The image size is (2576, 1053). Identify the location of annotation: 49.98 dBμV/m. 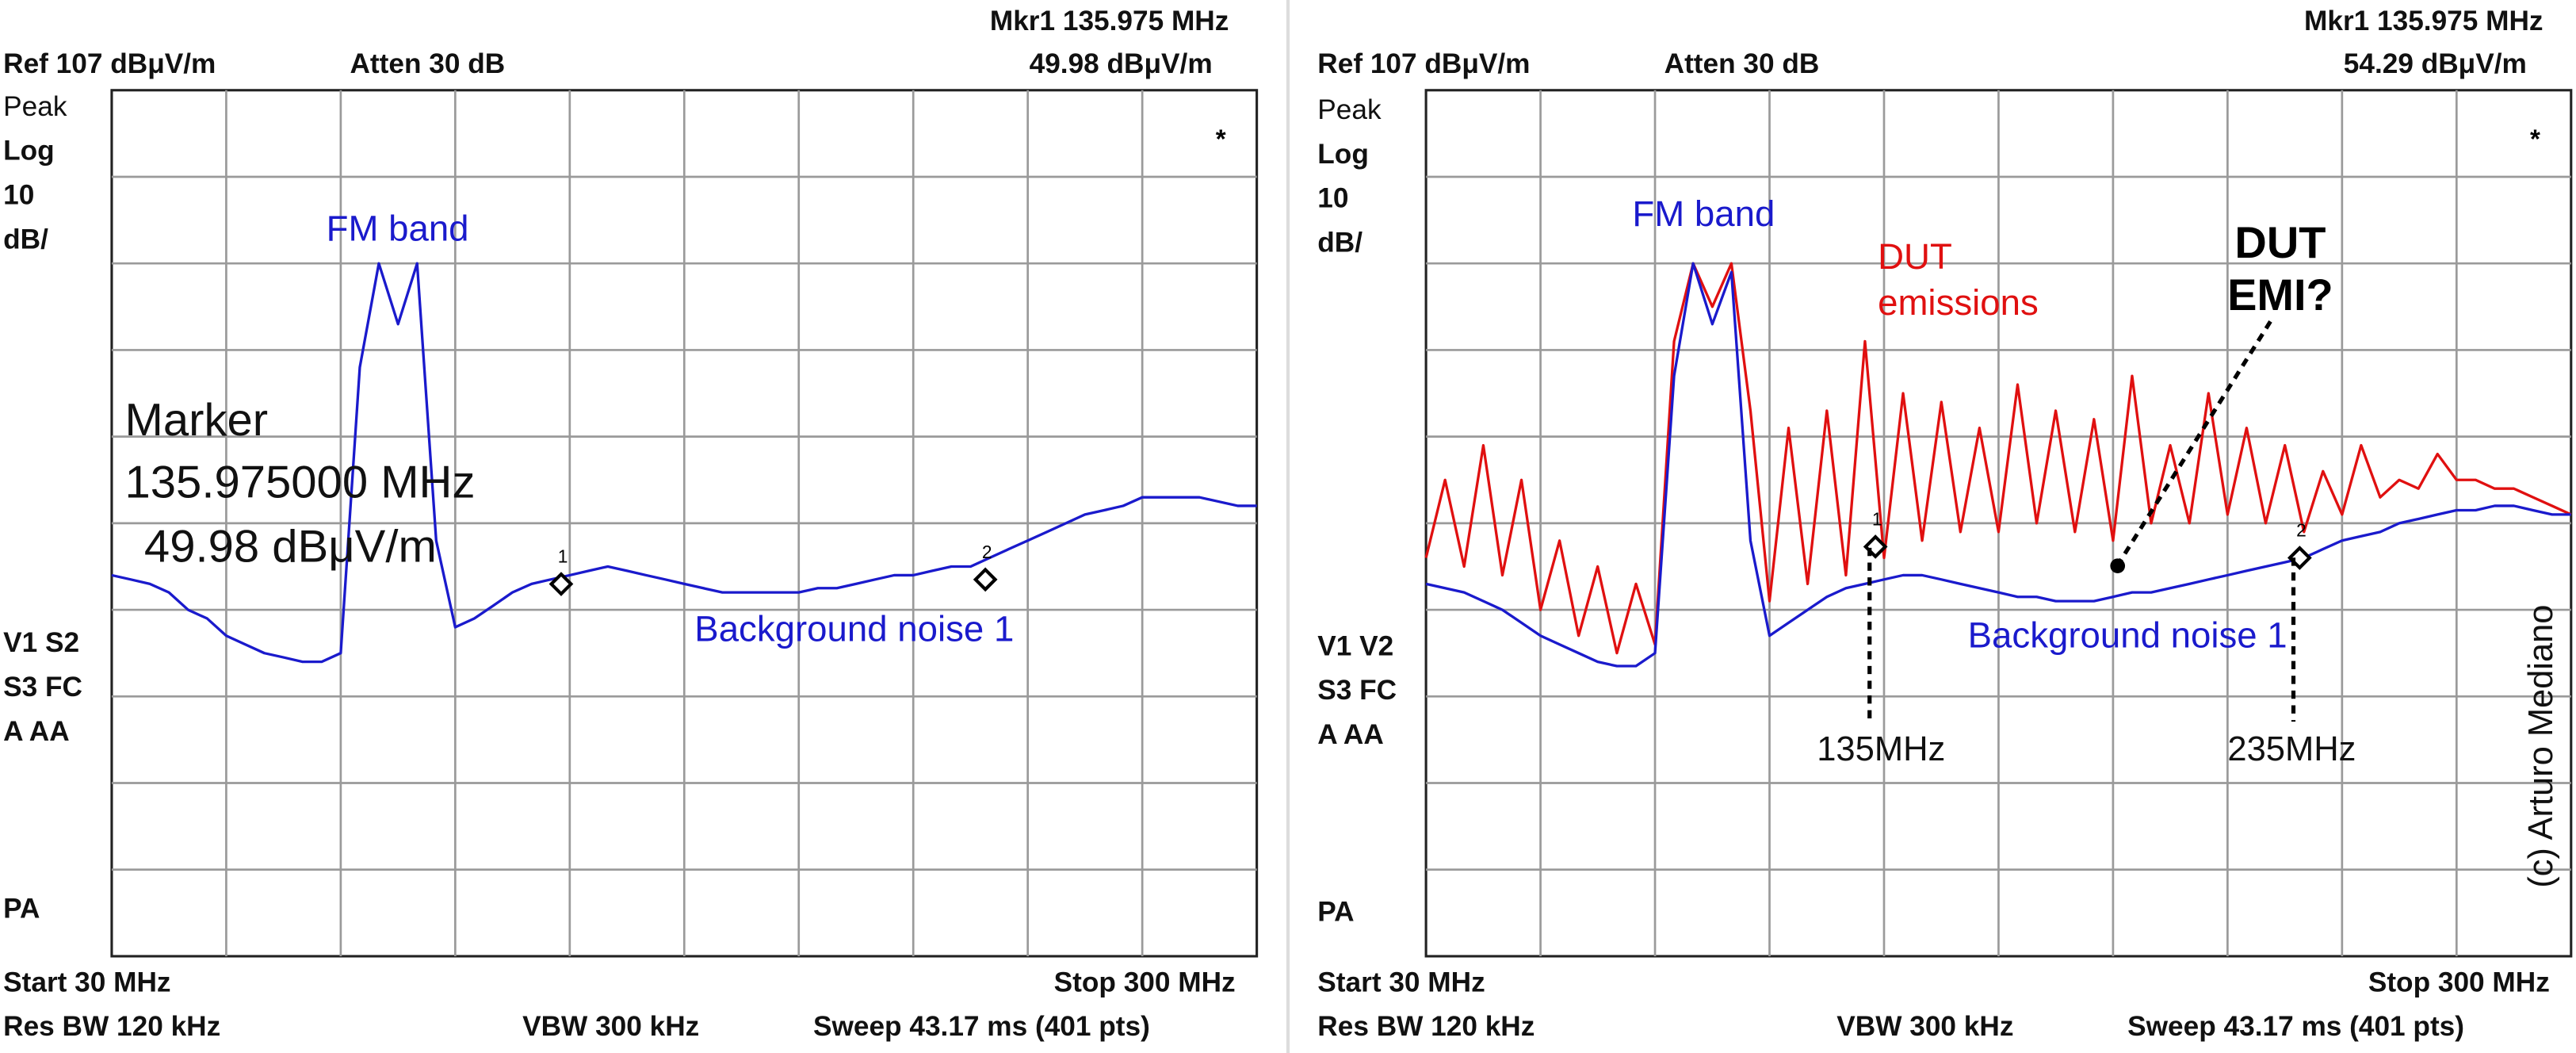
(284, 546).